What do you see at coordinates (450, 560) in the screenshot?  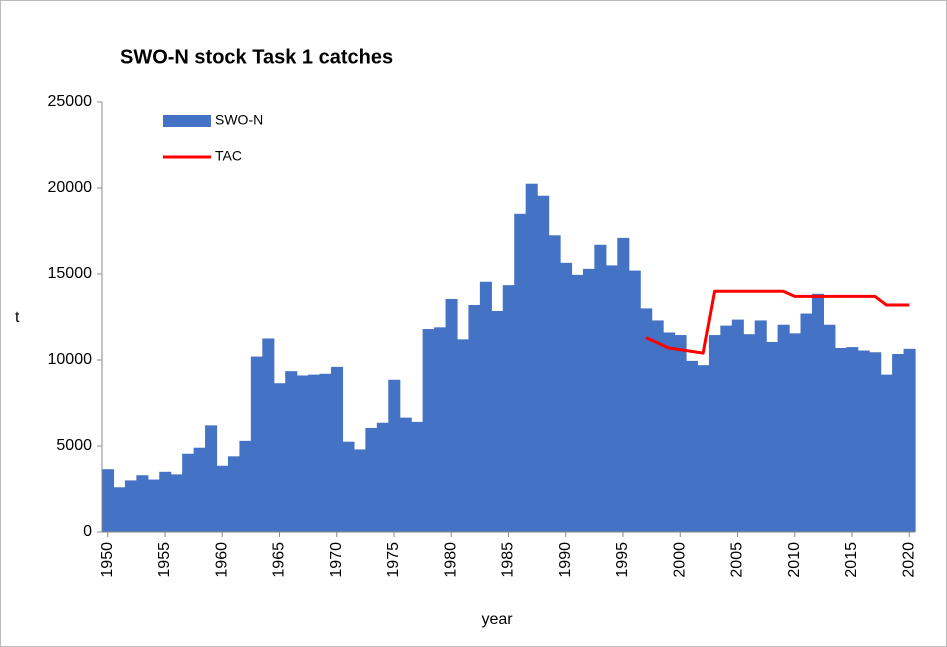 I see `x-tick-label: 1980` at bounding box center [450, 560].